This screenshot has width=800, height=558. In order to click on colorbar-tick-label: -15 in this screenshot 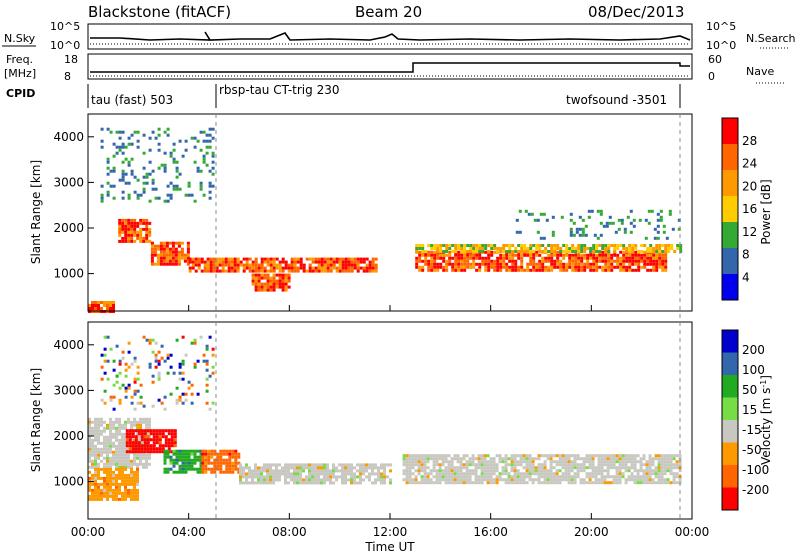, I will do `click(752, 430)`.